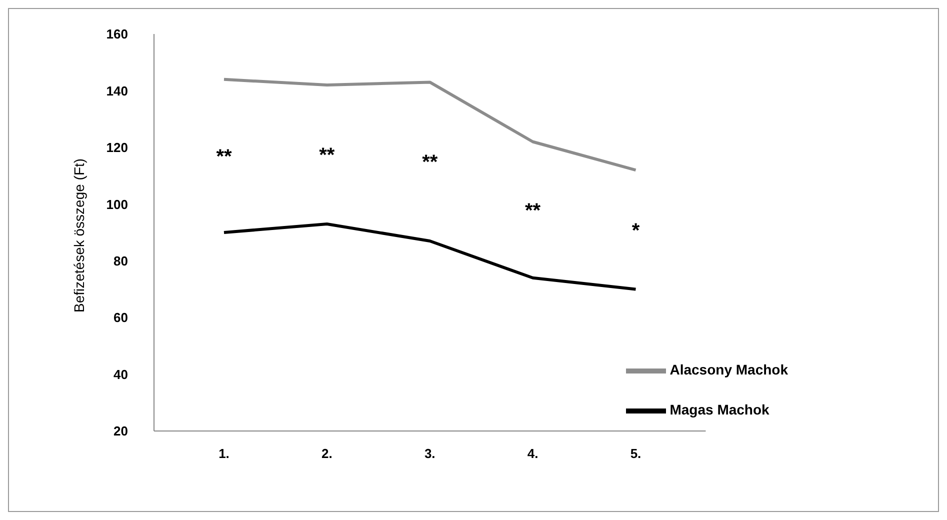 The image size is (947, 520). What do you see at coordinates (327, 454) in the screenshot?
I see `x-tick-label: 2.` at bounding box center [327, 454].